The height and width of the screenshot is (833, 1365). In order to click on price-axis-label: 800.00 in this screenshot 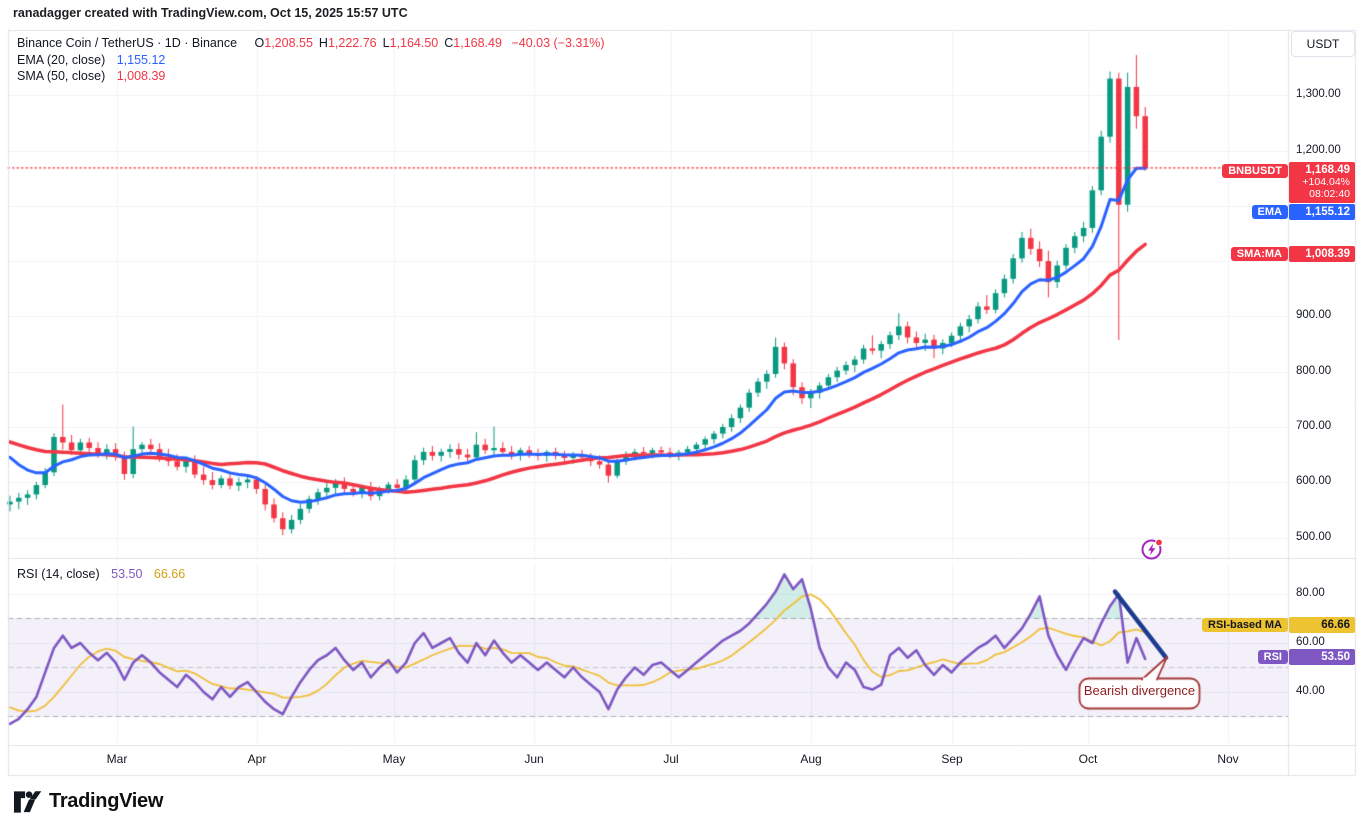, I will do `click(1314, 370)`.